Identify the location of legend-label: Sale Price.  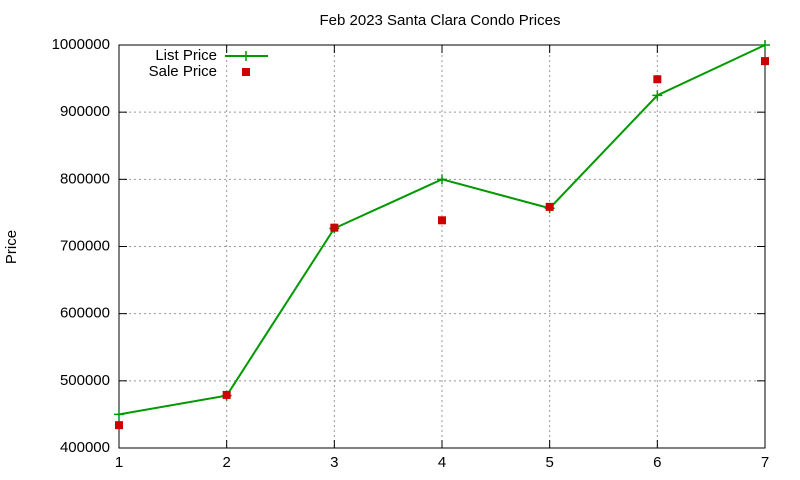
(183, 71).